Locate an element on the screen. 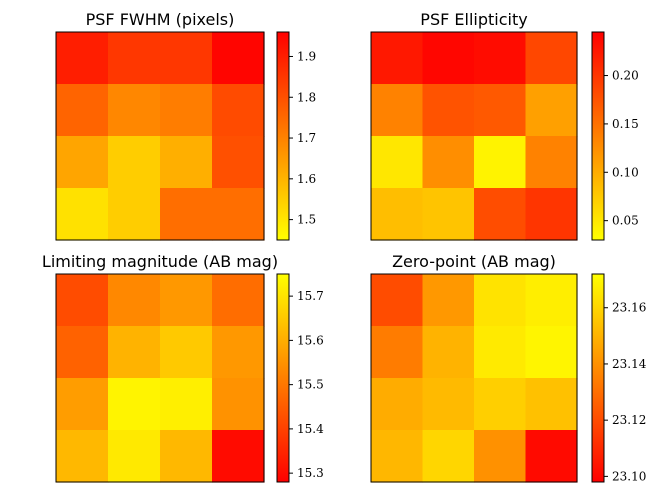  ellipticity-colorbar is located at coordinates (598, 136).